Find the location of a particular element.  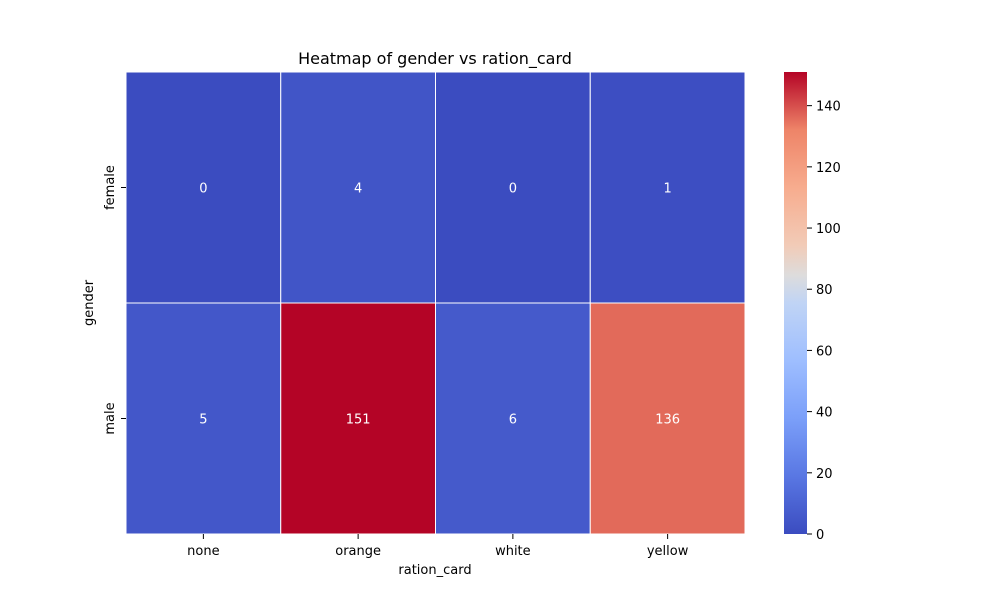

x-axis-ticks: none orange white yellow is located at coordinates (438, 546).